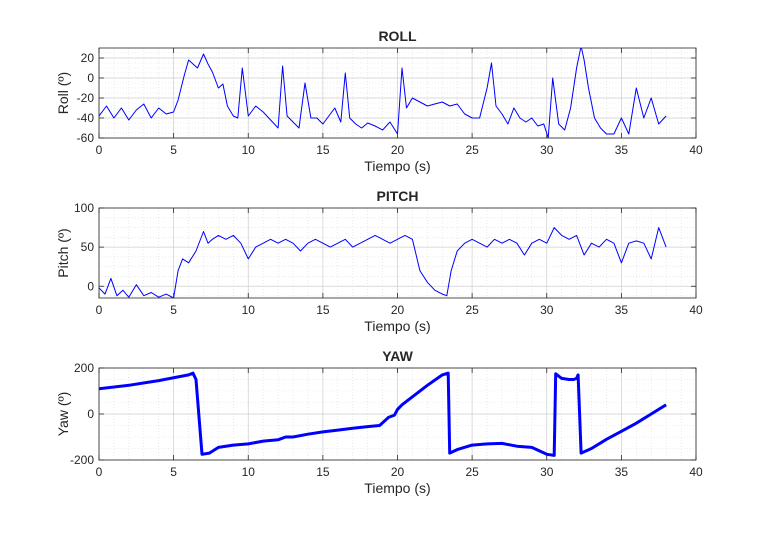  Describe the element at coordinates (622, 150) in the screenshot. I see `roll-x-tick-label: 35` at that location.